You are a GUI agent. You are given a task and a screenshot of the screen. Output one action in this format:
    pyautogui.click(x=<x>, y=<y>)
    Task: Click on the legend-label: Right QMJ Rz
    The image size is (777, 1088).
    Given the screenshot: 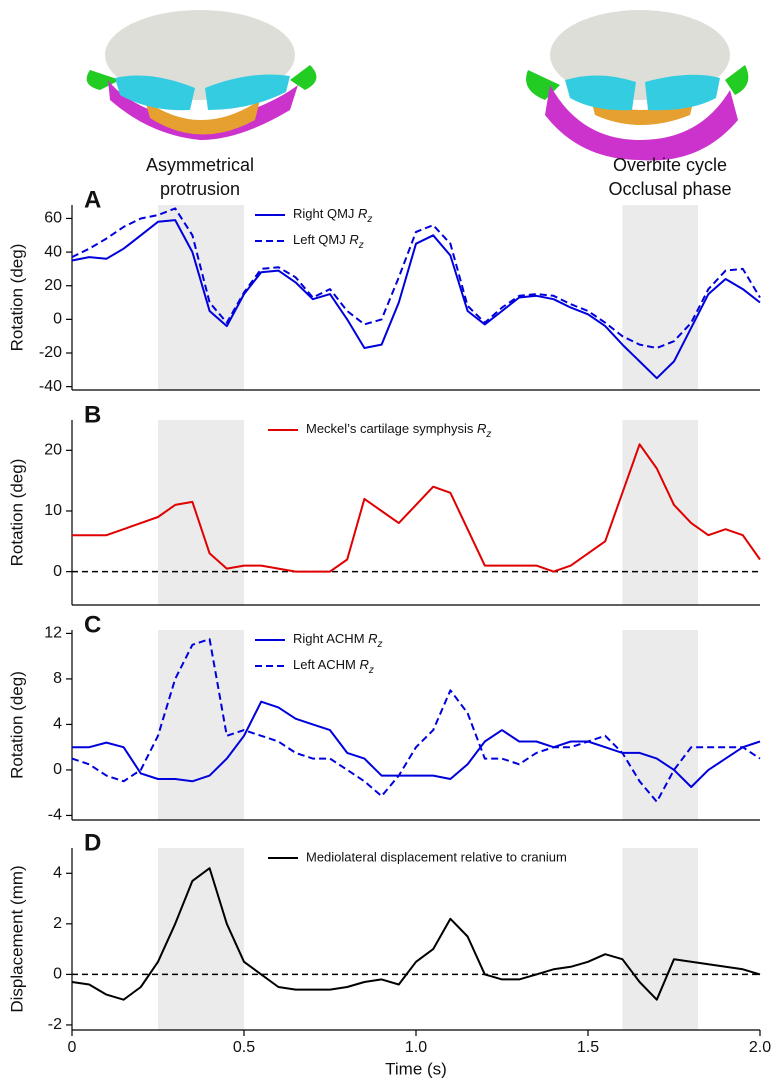 What is the action you would take?
    pyautogui.click(x=332, y=215)
    